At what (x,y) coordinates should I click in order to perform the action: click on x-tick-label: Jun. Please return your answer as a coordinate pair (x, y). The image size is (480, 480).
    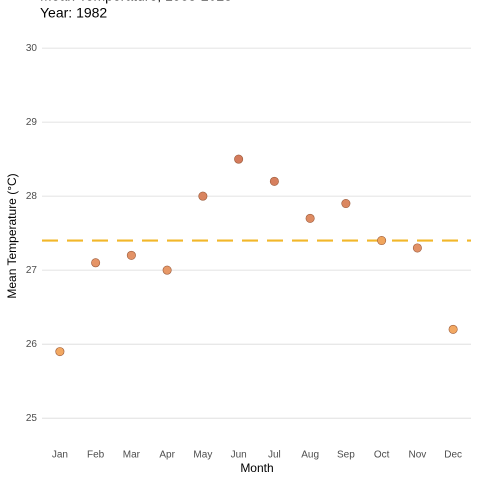
    Looking at the image, I should click on (239, 455).